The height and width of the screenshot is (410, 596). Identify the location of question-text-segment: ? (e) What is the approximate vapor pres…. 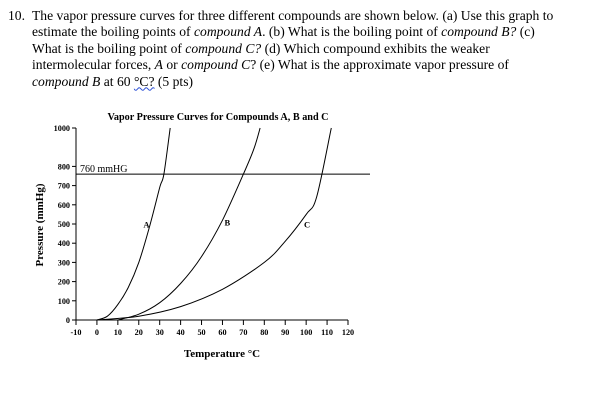
(379, 65).